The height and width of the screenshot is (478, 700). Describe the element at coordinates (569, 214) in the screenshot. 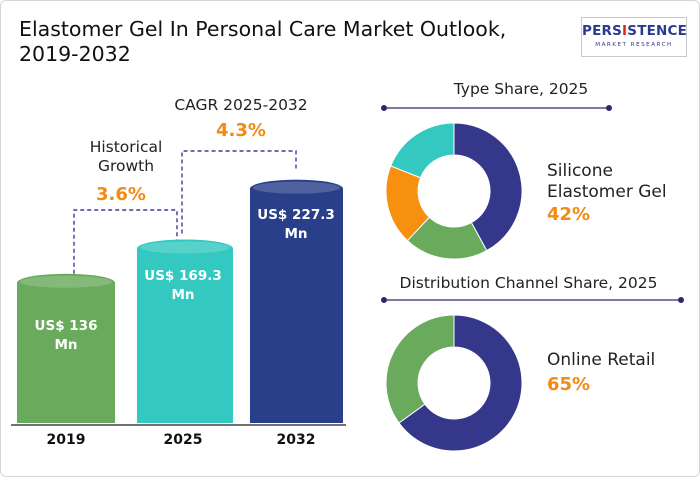

I see `type-highlight-value: 42%` at that location.